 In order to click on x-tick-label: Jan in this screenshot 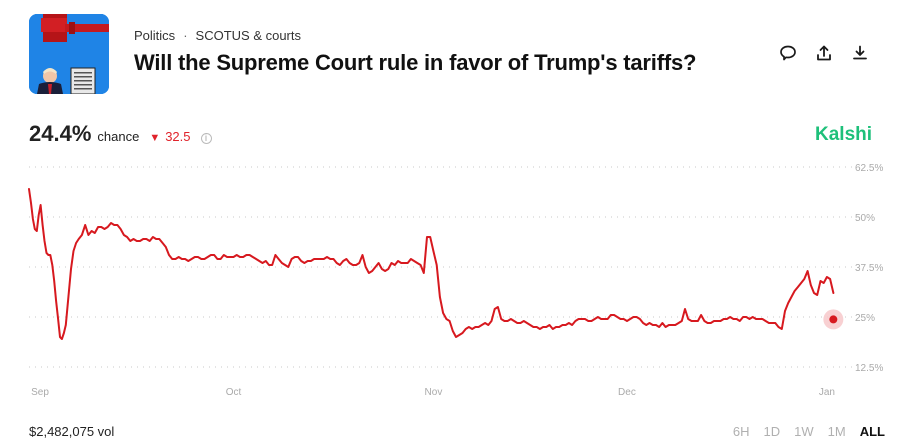, I will do `click(827, 392)`.